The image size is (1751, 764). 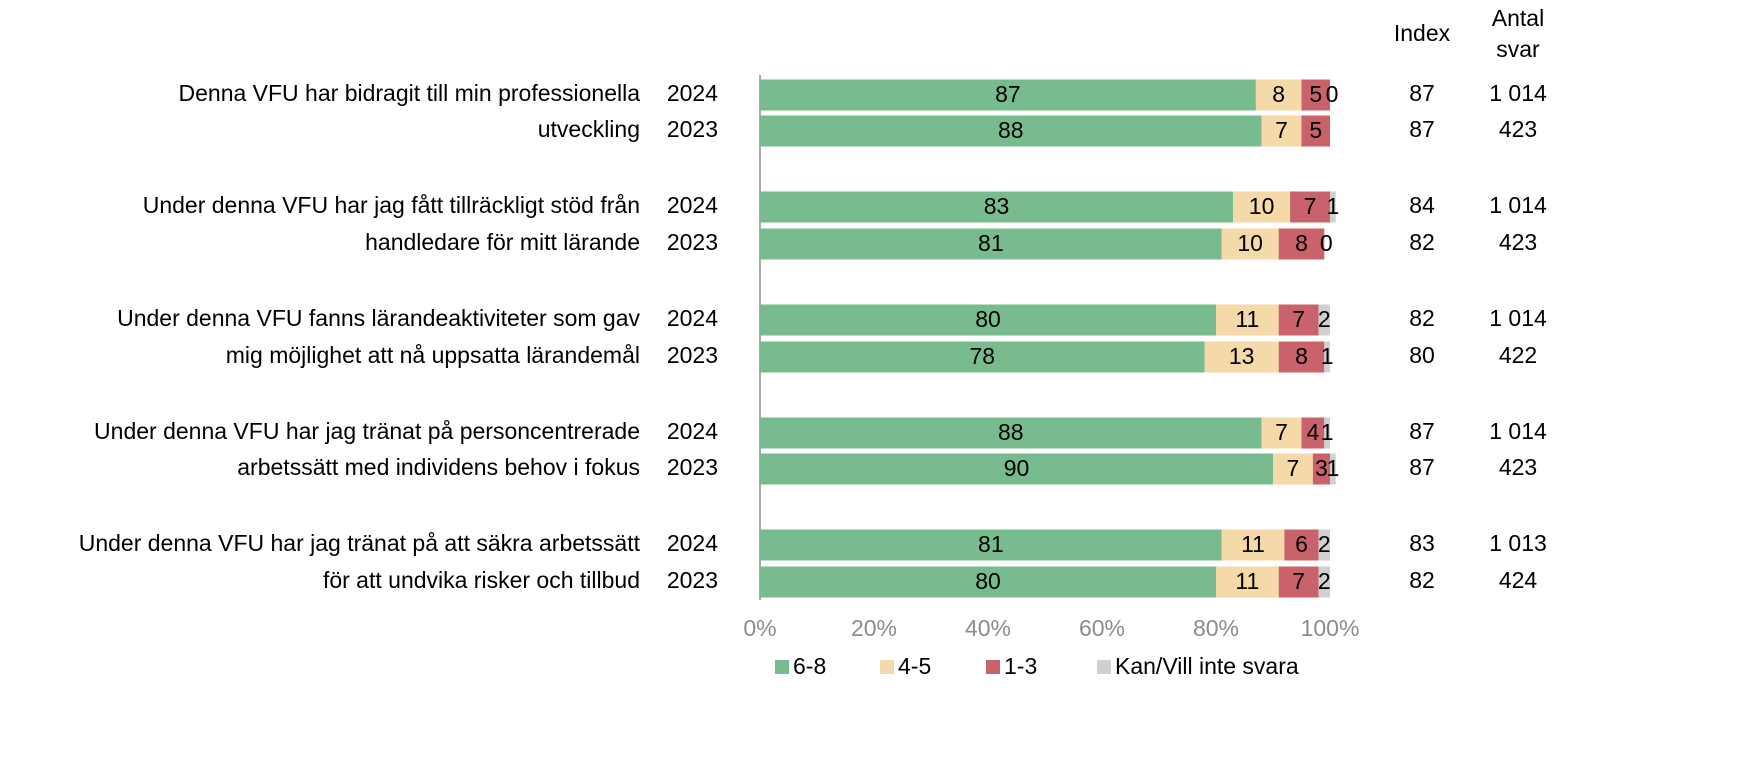 What do you see at coordinates (809, 666) in the screenshot?
I see `legend-label: 6-8` at bounding box center [809, 666].